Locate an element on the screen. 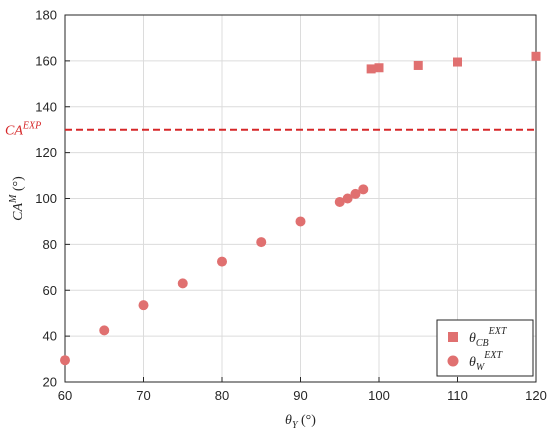  y-tick-label: 80 is located at coordinates (50, 244).